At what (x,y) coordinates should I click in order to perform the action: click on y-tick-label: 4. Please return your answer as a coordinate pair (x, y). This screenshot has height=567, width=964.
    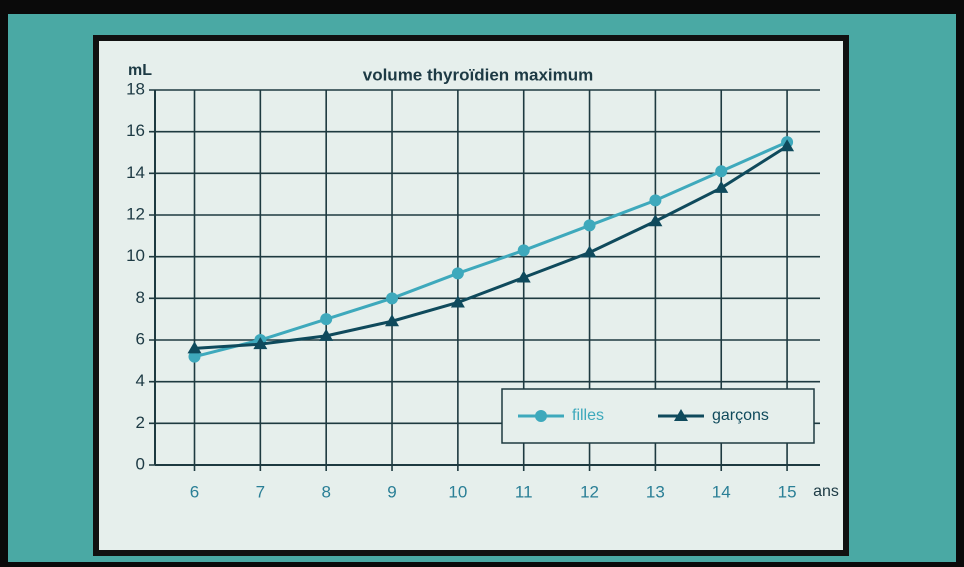
    Looking at the image, I should click on (140, 380).